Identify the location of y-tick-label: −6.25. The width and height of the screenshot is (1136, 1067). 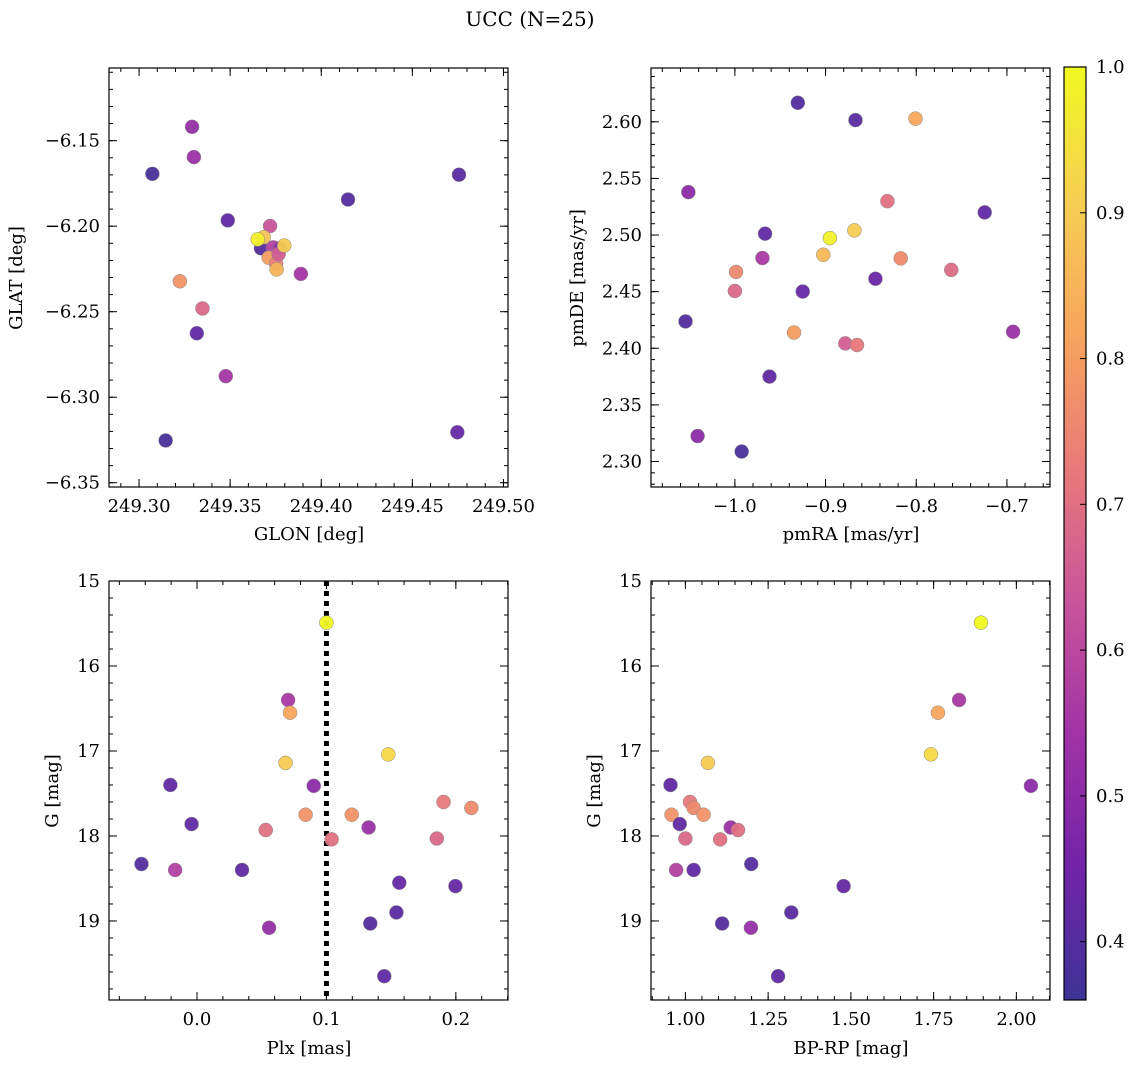
(72, 312).